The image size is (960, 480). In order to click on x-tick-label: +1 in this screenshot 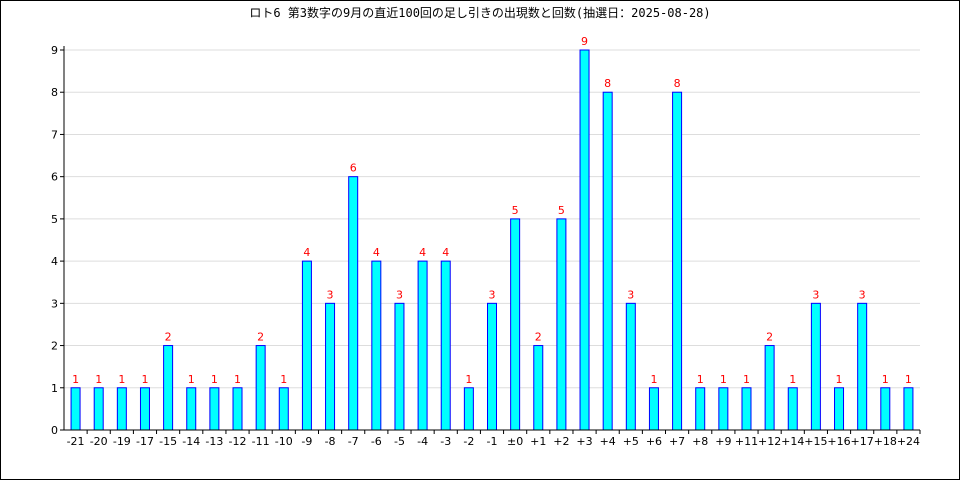, I will do `click(538, 441)`.